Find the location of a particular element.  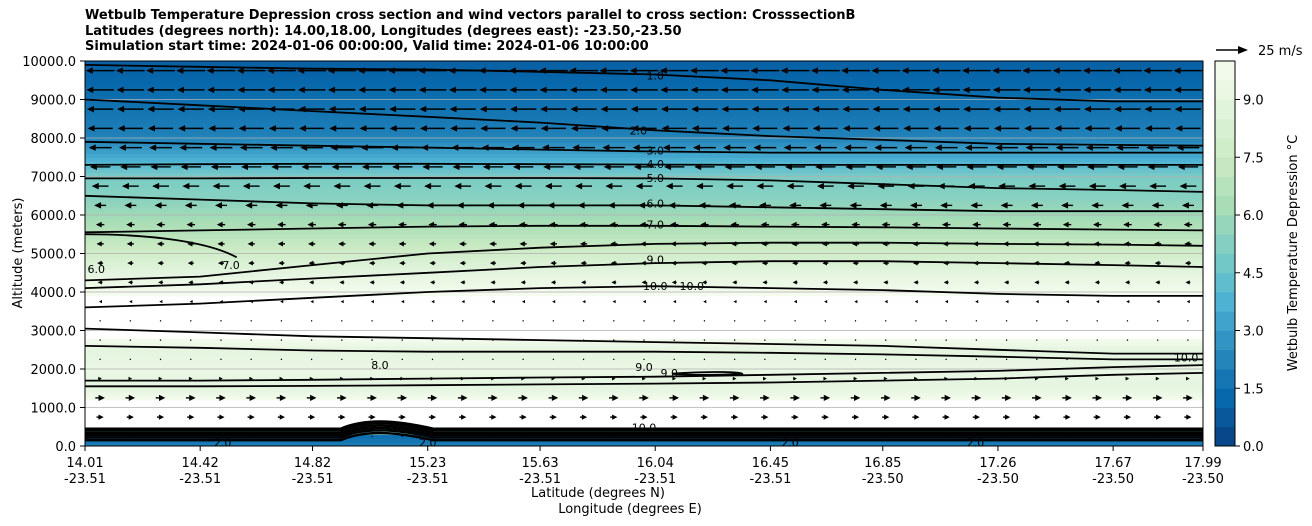

y-tick-label: 9000.0 is located at coordinates (54, 101).